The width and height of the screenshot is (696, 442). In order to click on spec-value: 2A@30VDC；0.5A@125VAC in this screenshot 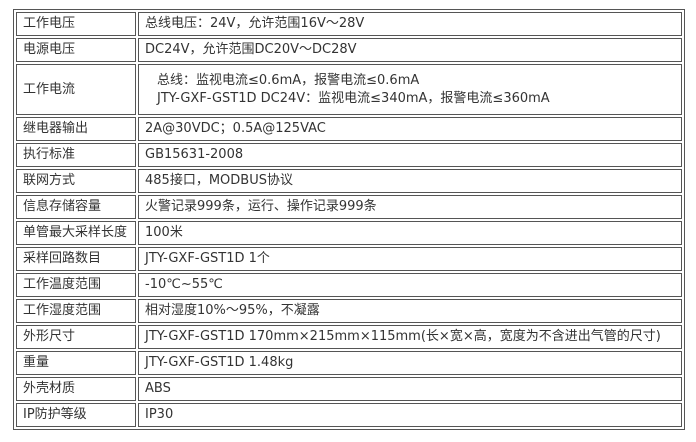, I will do `click(410, 129)`.